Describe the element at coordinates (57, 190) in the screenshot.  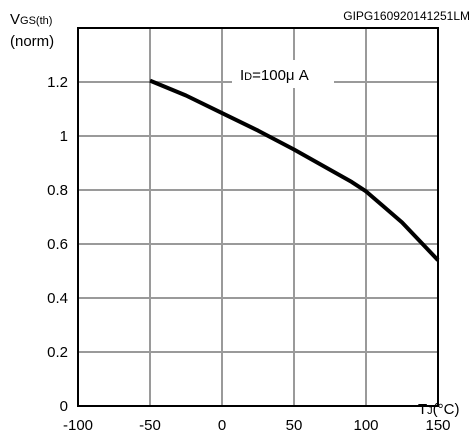
I see `y-tick-label: 0.8` at that location.